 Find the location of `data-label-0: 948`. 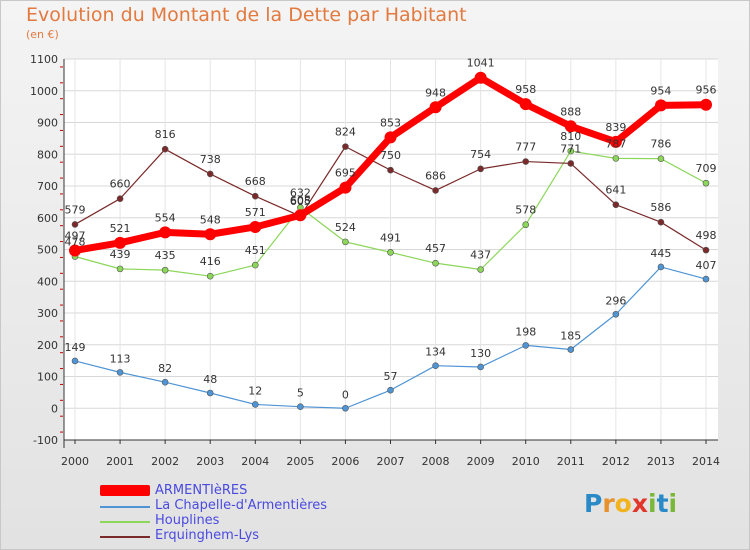

data-label-0: 948 is located at coordinates (435, 92).